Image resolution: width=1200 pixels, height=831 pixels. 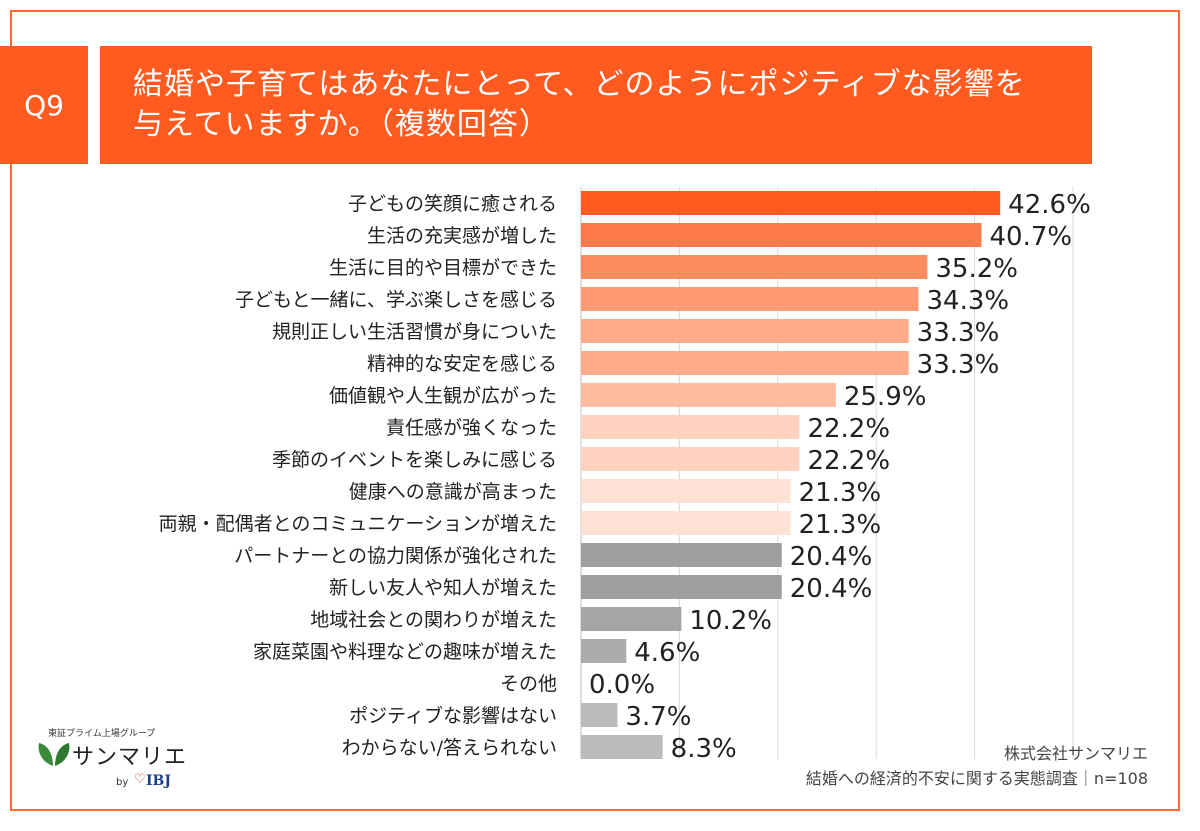 I want to click on category-label: ポジティブな影響はない, so click(x=453, y=715).